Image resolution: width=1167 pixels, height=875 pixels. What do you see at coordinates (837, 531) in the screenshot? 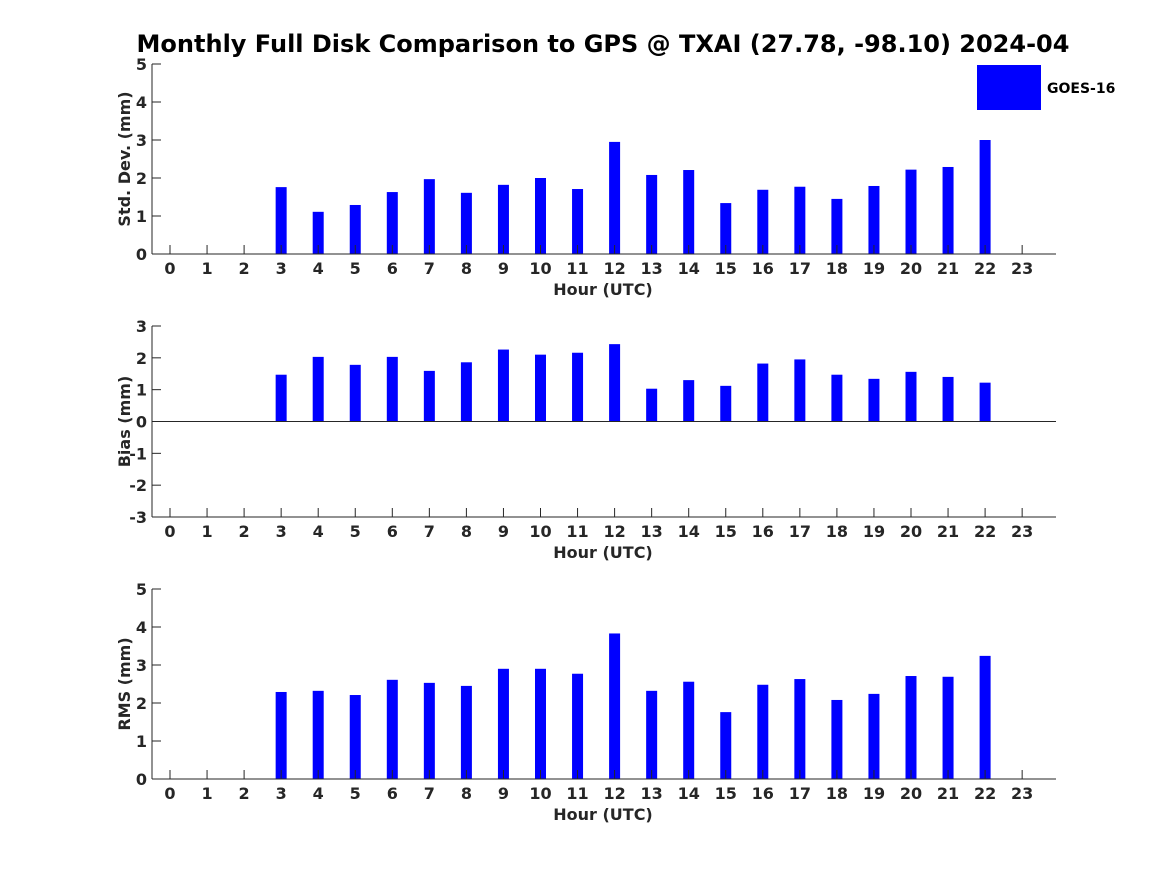
I see `bias-x-tick-label: 18` at bounding box center [837, 531].